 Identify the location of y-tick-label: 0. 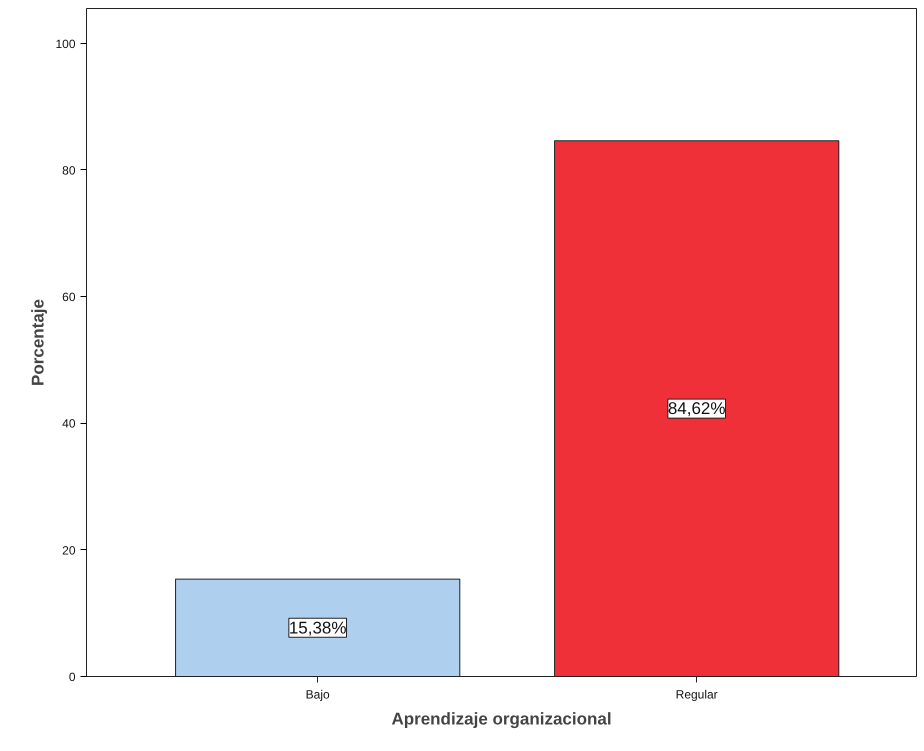
(72, 677).